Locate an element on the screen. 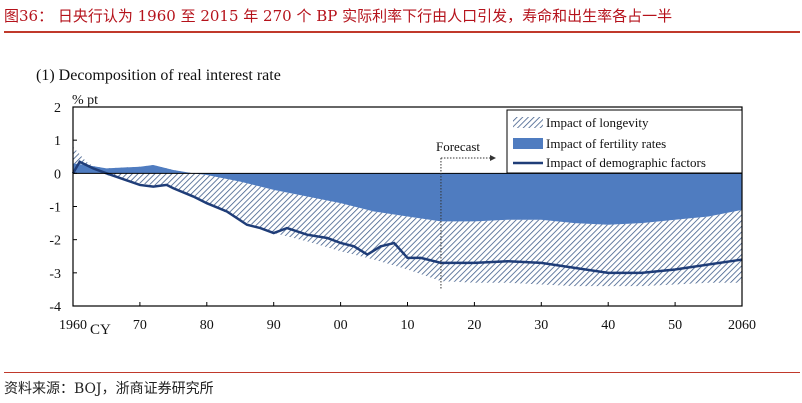  y-tick-label: -3 is located at coordinates (55, 274).